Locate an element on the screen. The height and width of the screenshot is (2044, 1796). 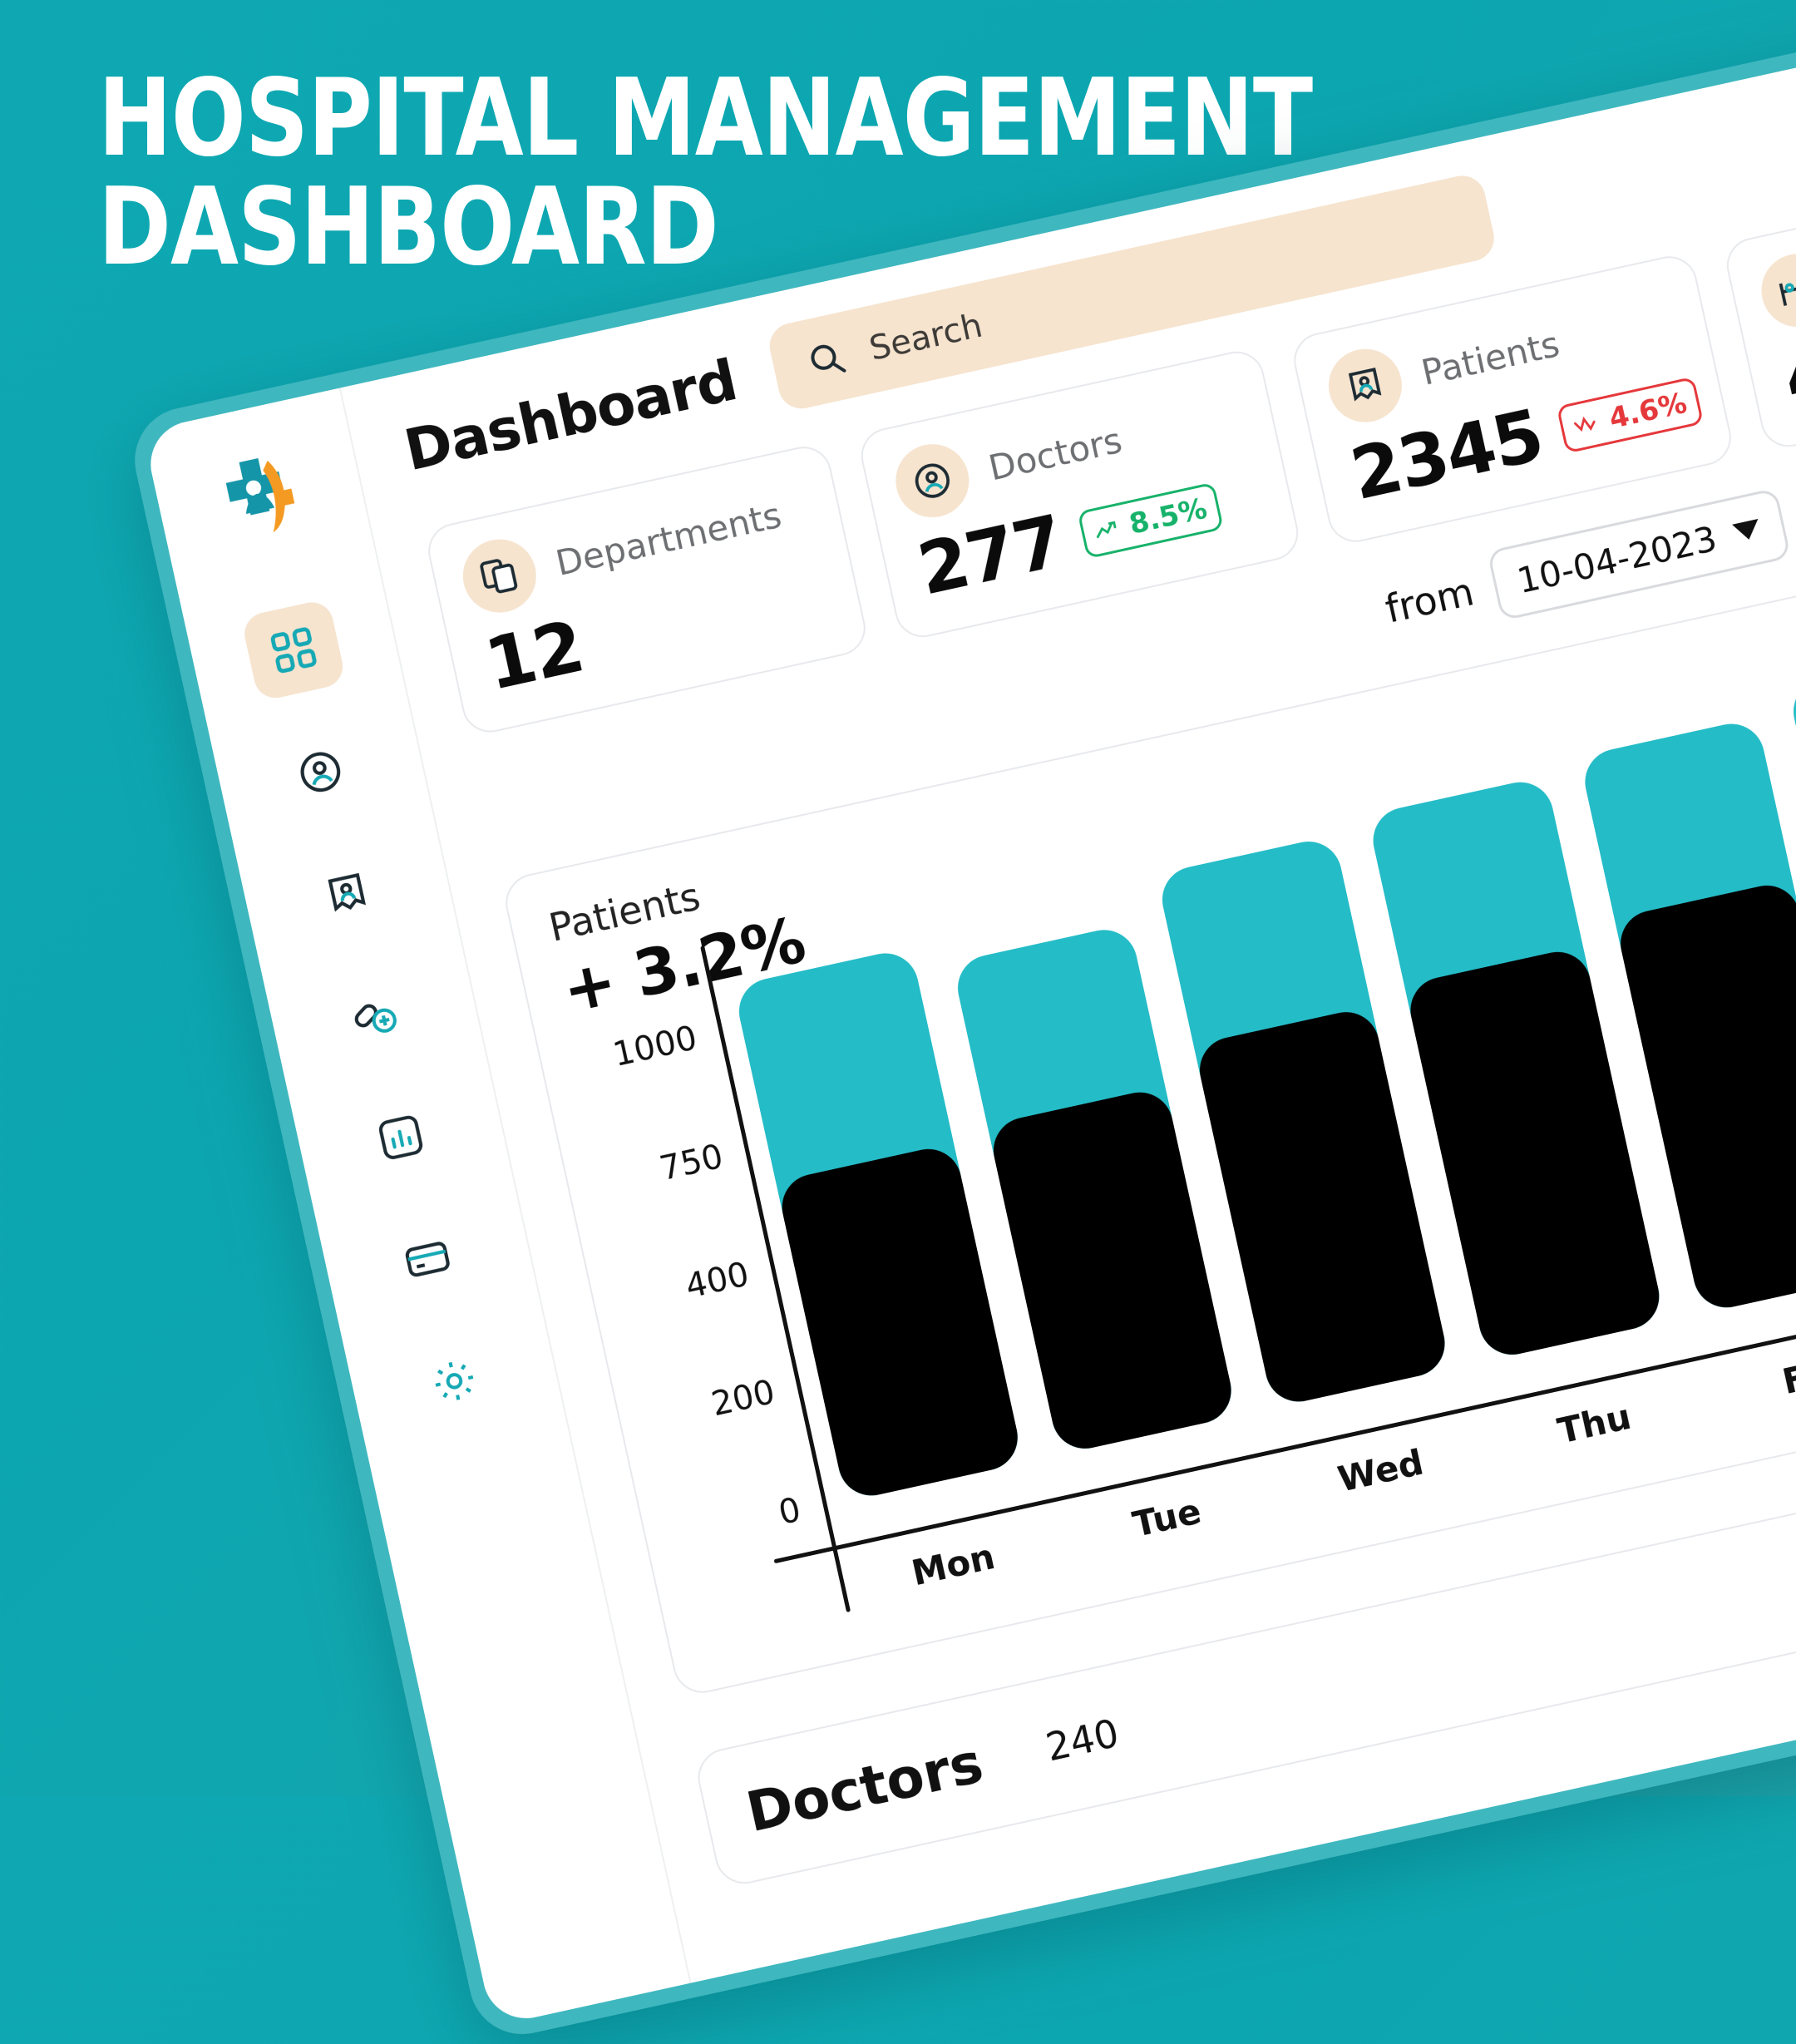
stat-card-body: 2345 4.6% is located at coordinates (1522, 441).